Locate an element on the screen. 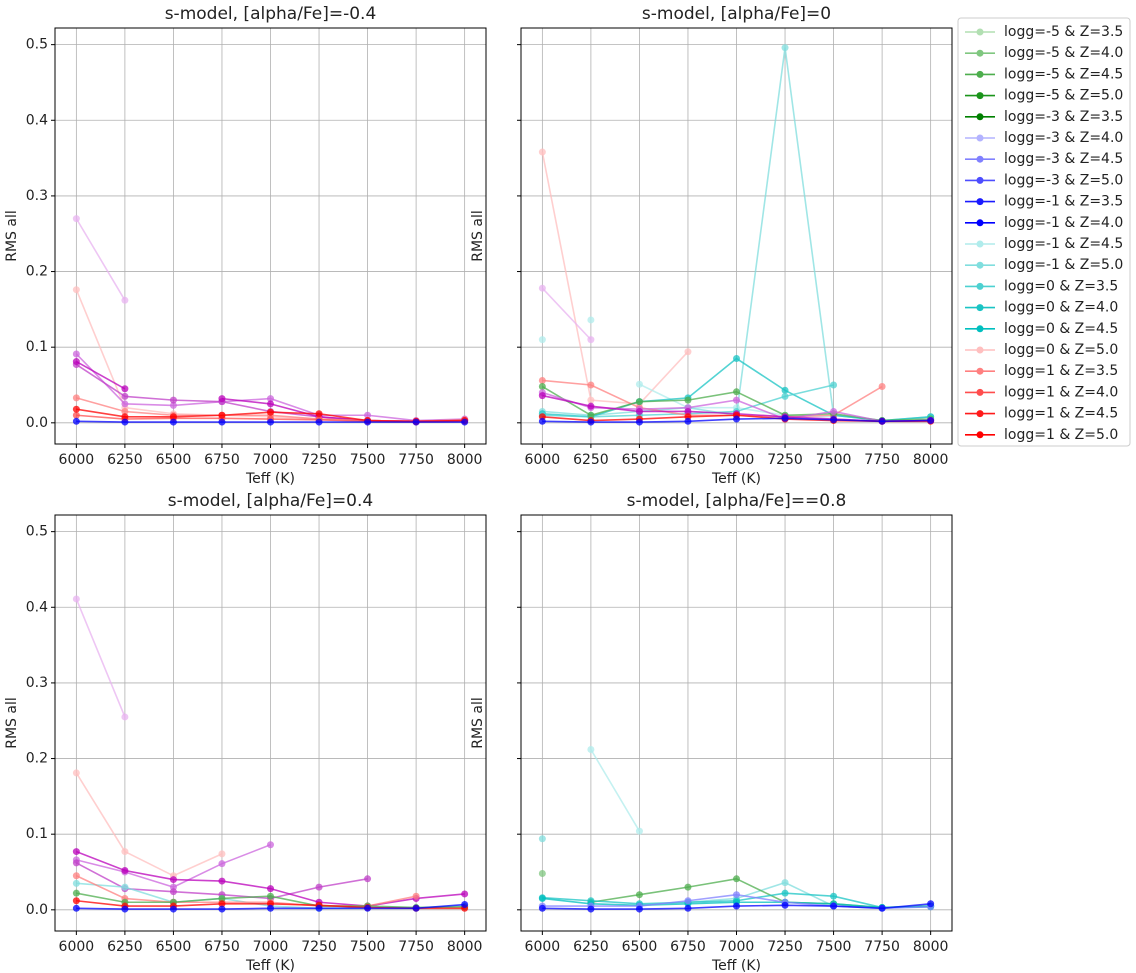 This screenshot has width=1136, height=973. legend-label: logg=0 & Z=5.0 is located at coordinates (1061, 350).